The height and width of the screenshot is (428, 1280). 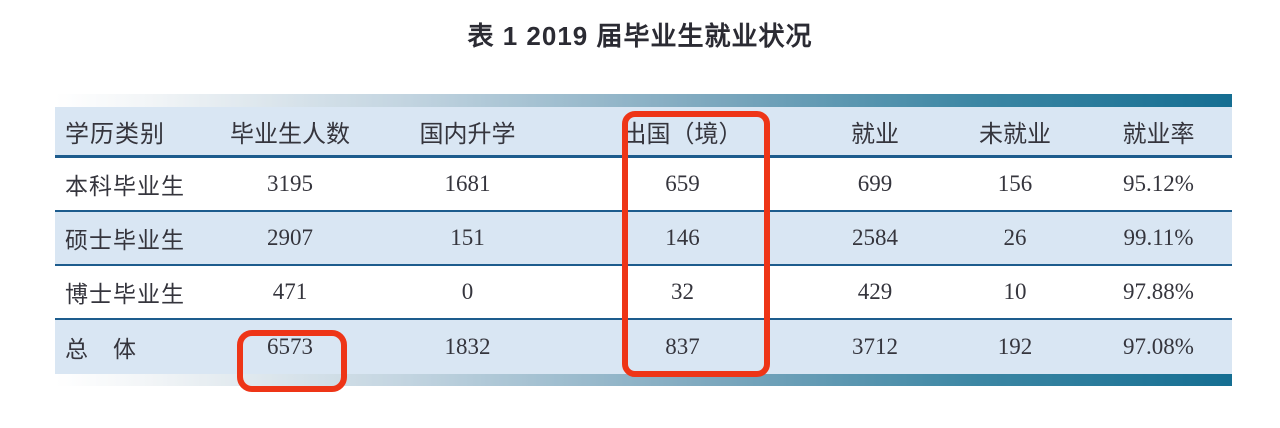 I want to click on table-bottom-accent-bar, so click(x=643, y=380).